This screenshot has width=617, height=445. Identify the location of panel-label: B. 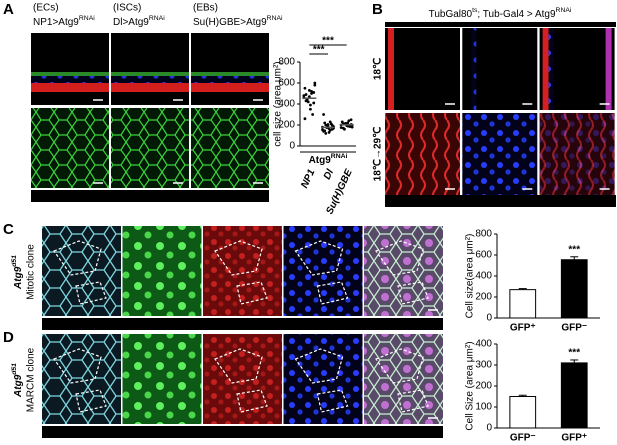
(377, 9).